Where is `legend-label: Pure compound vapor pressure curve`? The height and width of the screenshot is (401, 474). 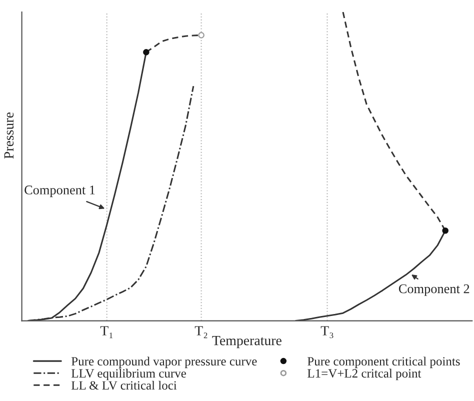 legend-label: Pure compound vapor pressure curve is located at coordinates (164, 362).